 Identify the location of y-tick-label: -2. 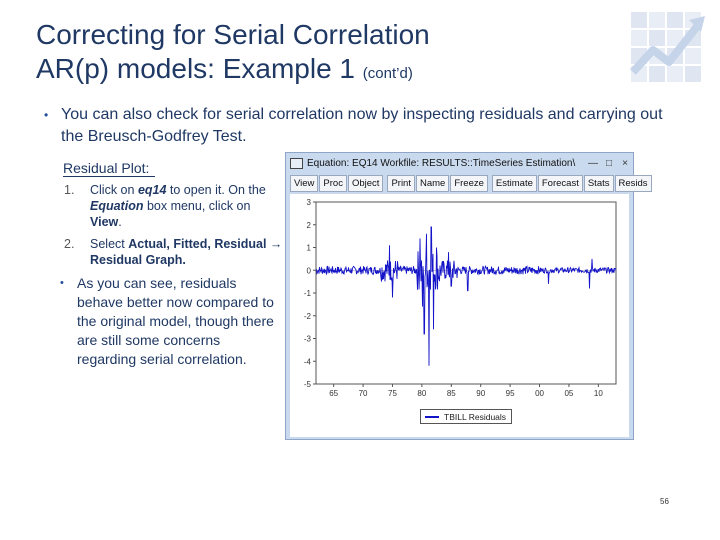
(308, 316).